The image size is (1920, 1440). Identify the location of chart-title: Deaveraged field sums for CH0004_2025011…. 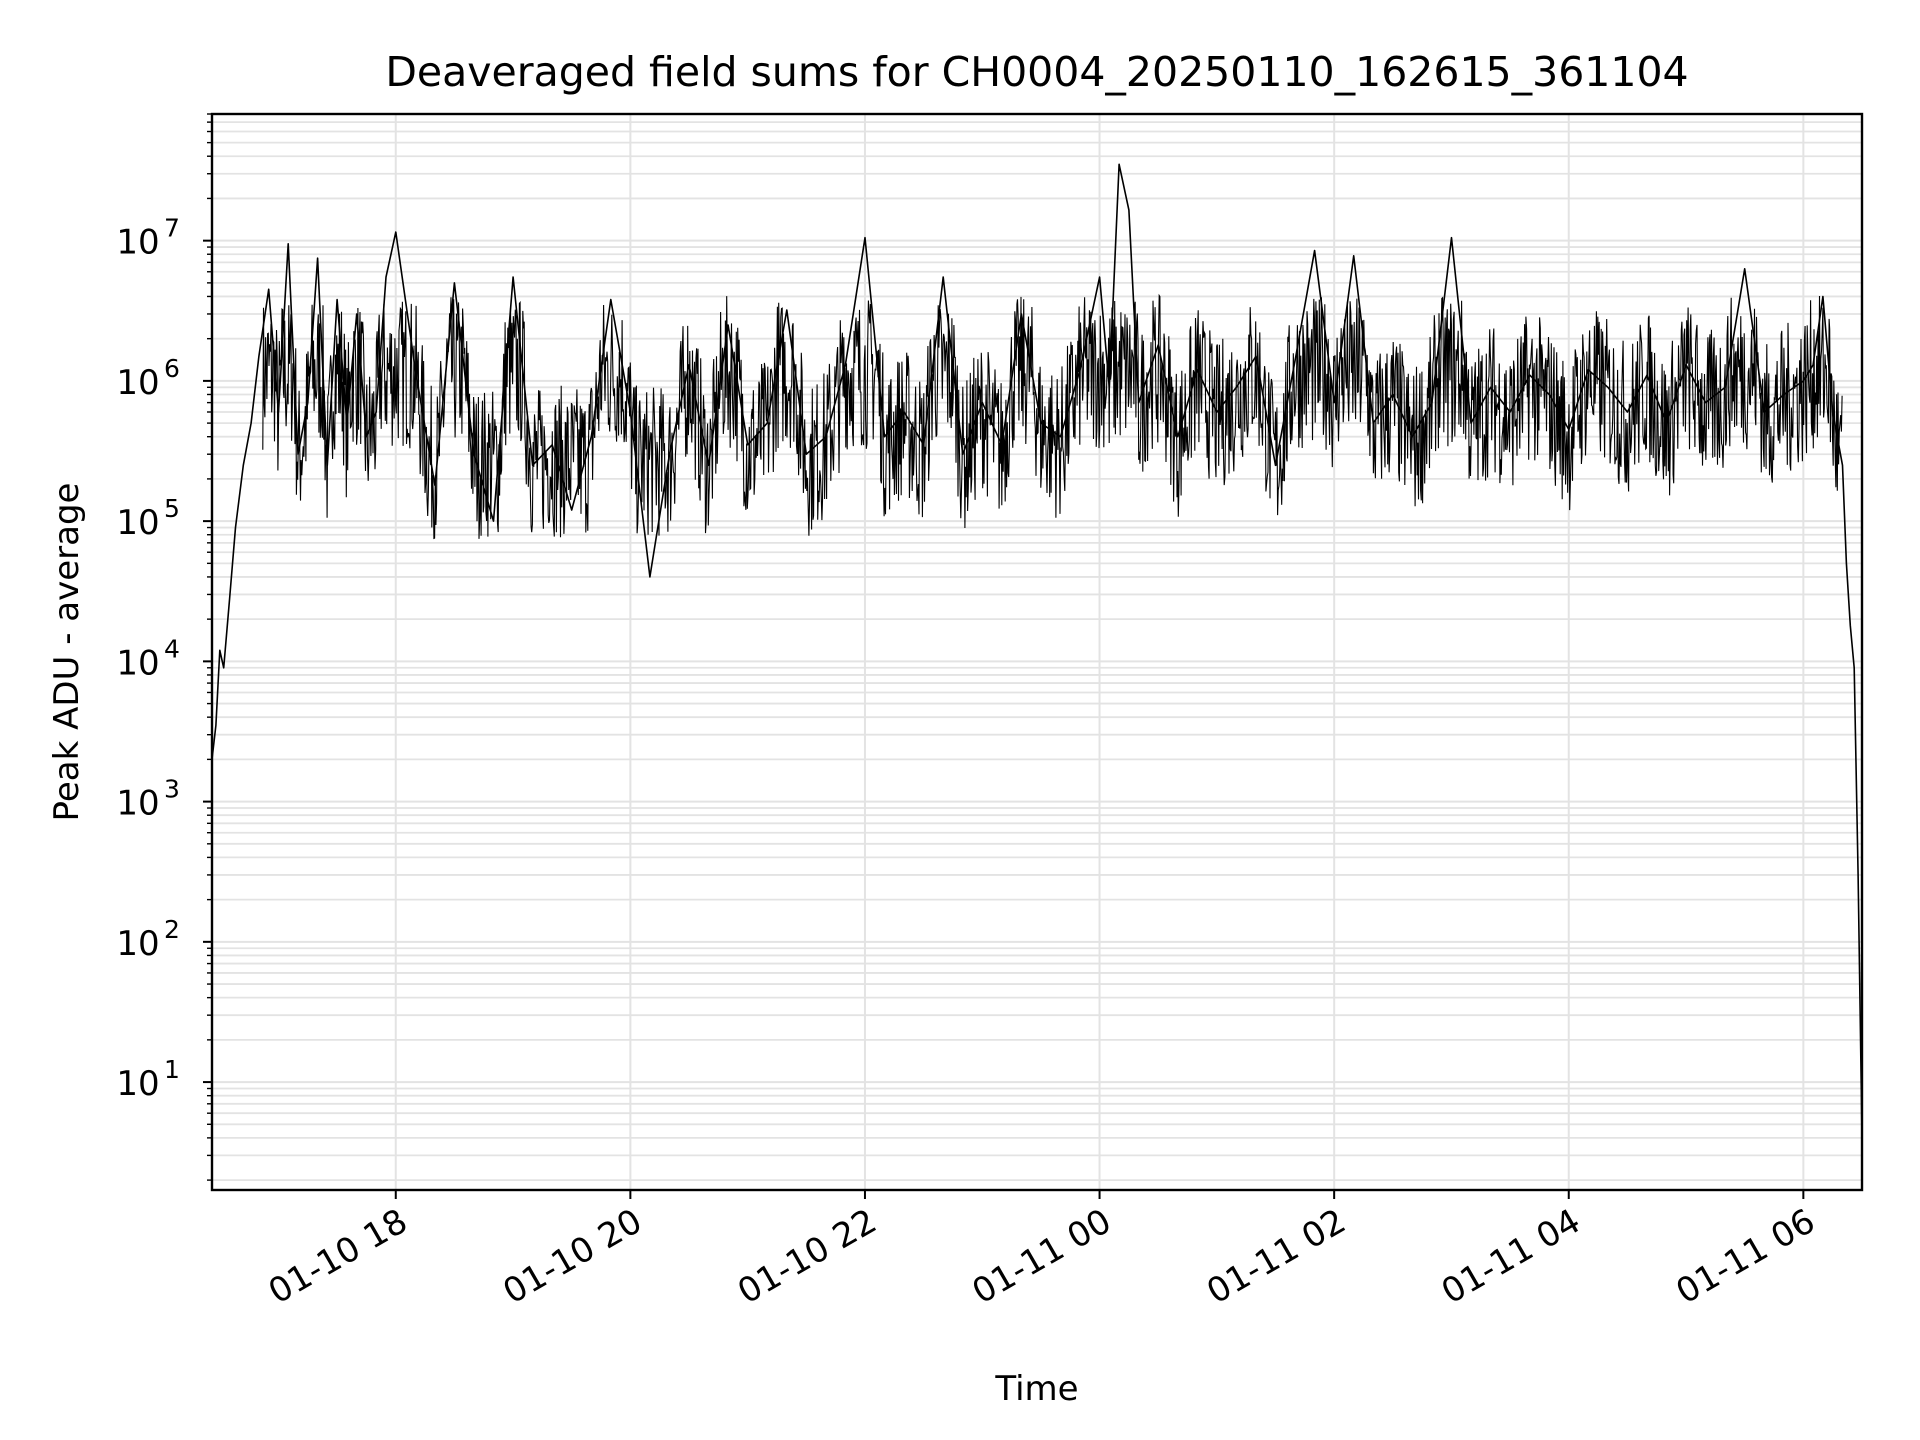
(1036, 72).